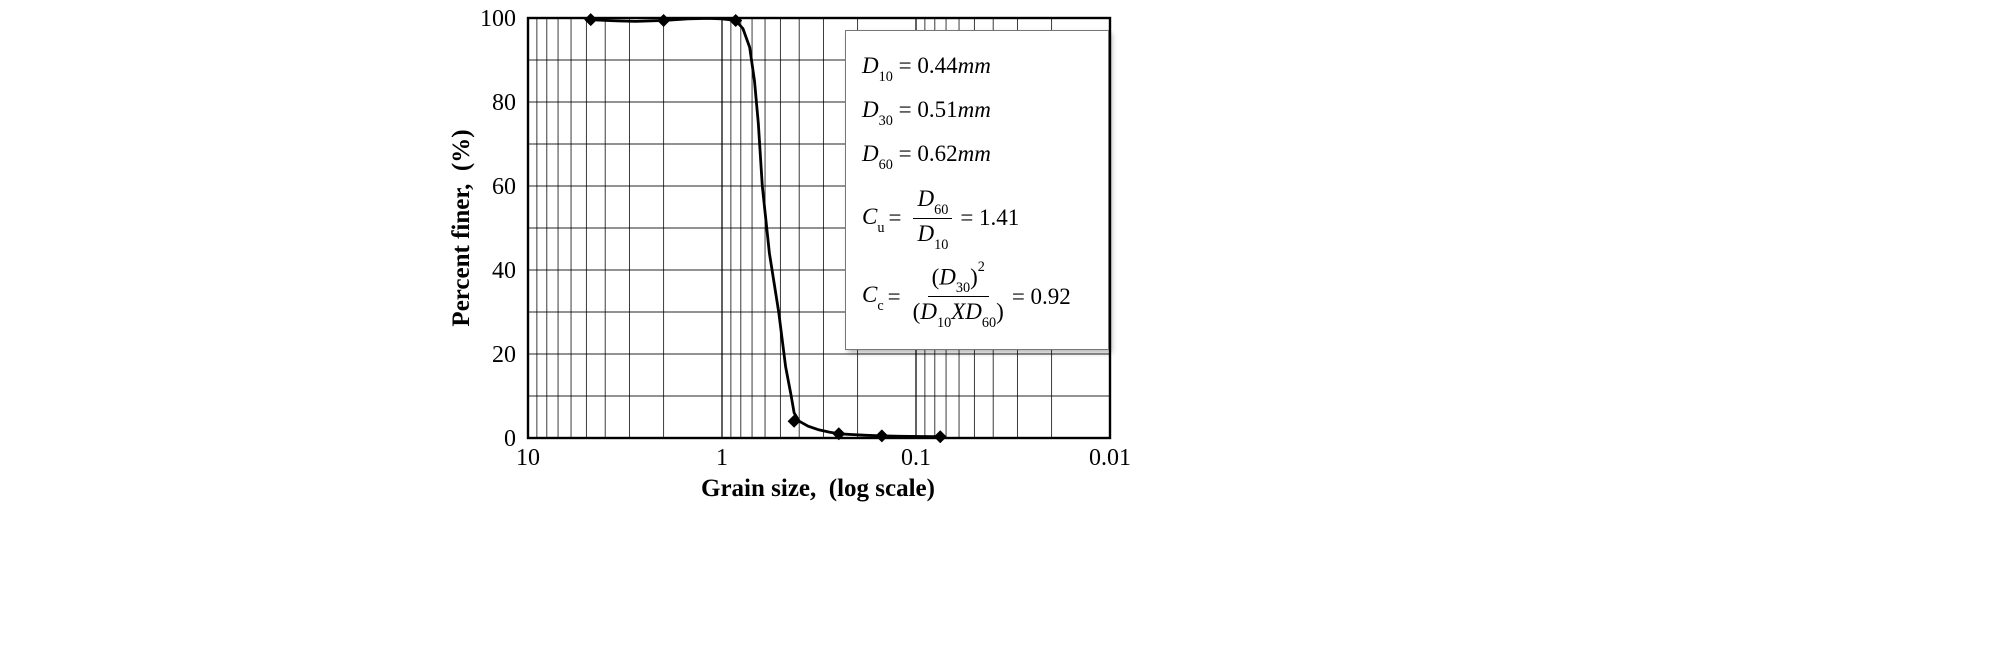 This screenshot has height=660, width=2008. I want to click on cu-symbol-group: Cu, so click(873, 218).